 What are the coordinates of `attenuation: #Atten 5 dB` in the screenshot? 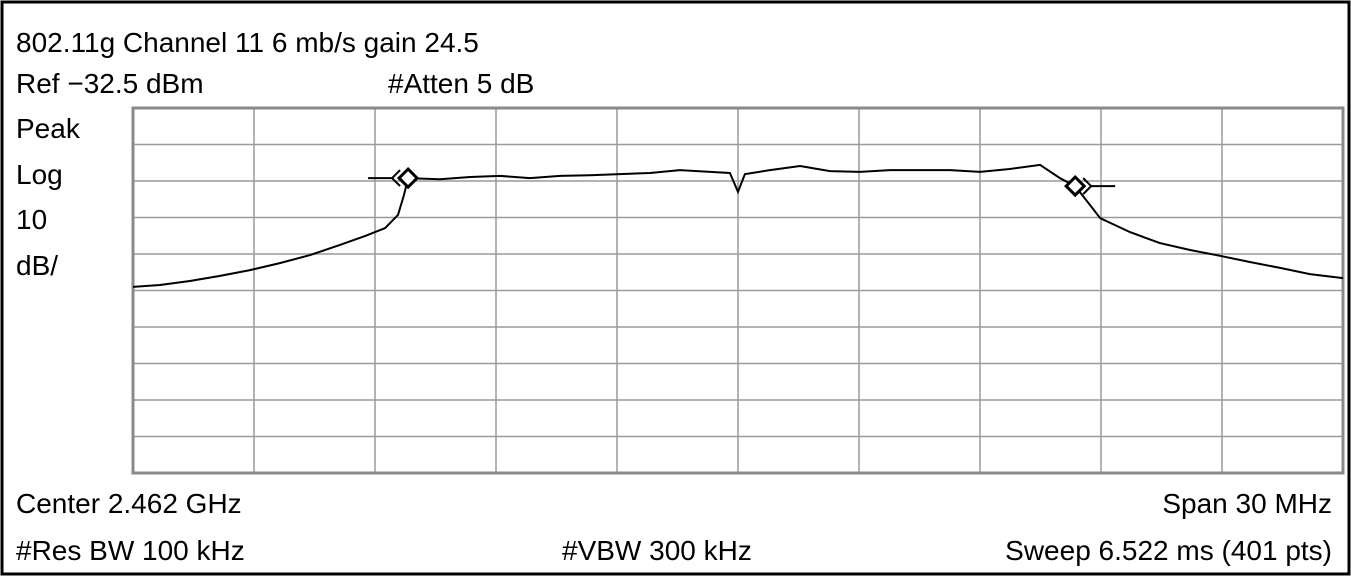 It's located at (461, 83).